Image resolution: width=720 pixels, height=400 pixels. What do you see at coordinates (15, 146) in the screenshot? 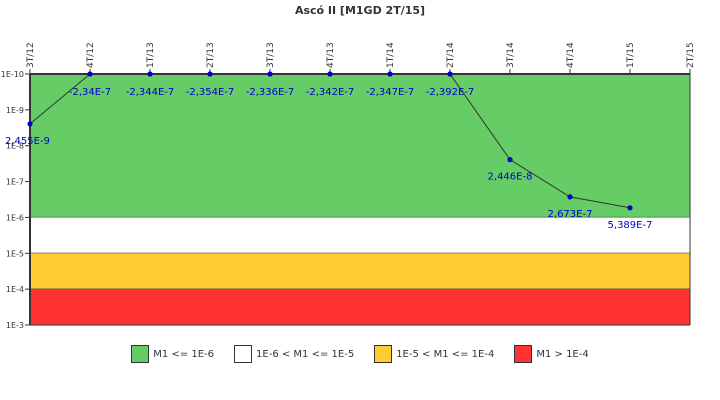
I see `y-tick-label: 1E-8` at bounding box center [15, 146].